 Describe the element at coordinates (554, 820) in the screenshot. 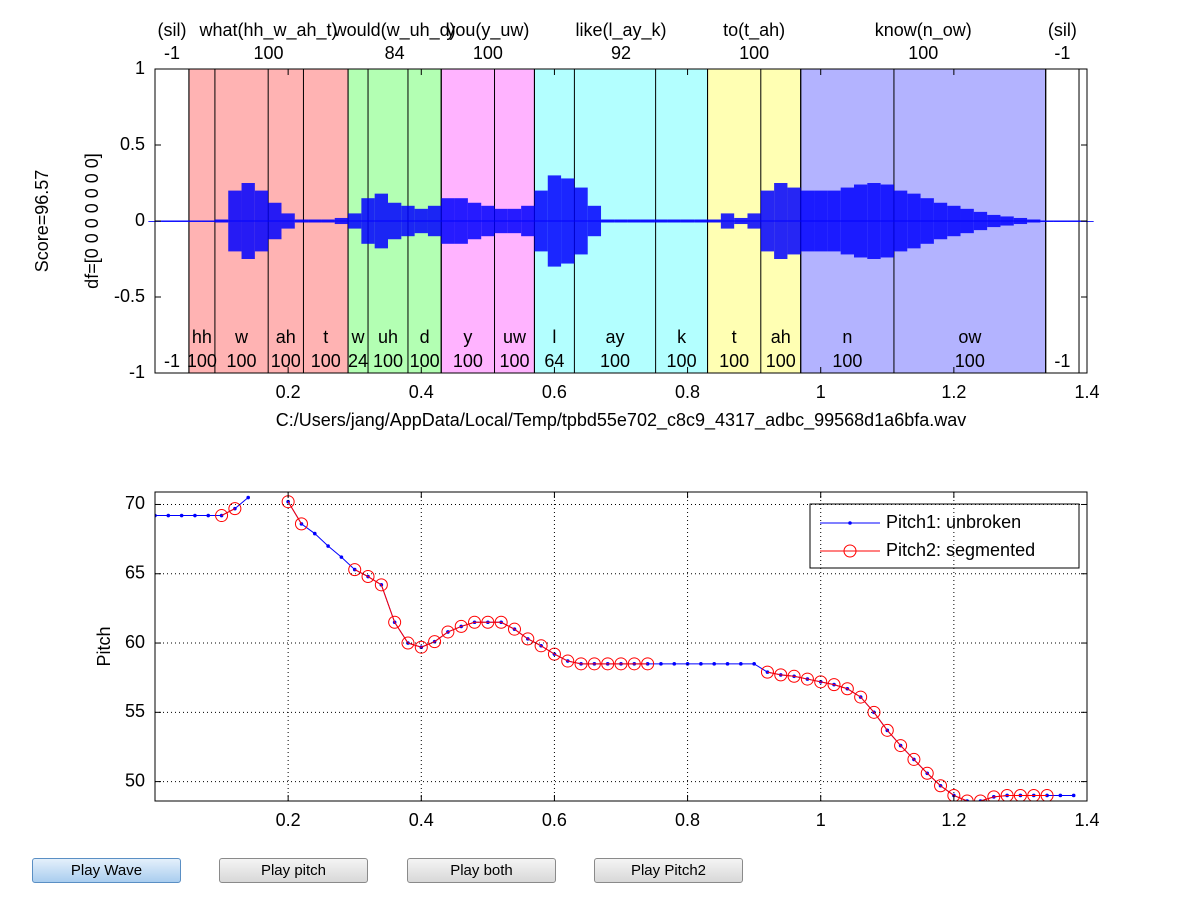

I see `x-tick-label: 0.6` at that location.